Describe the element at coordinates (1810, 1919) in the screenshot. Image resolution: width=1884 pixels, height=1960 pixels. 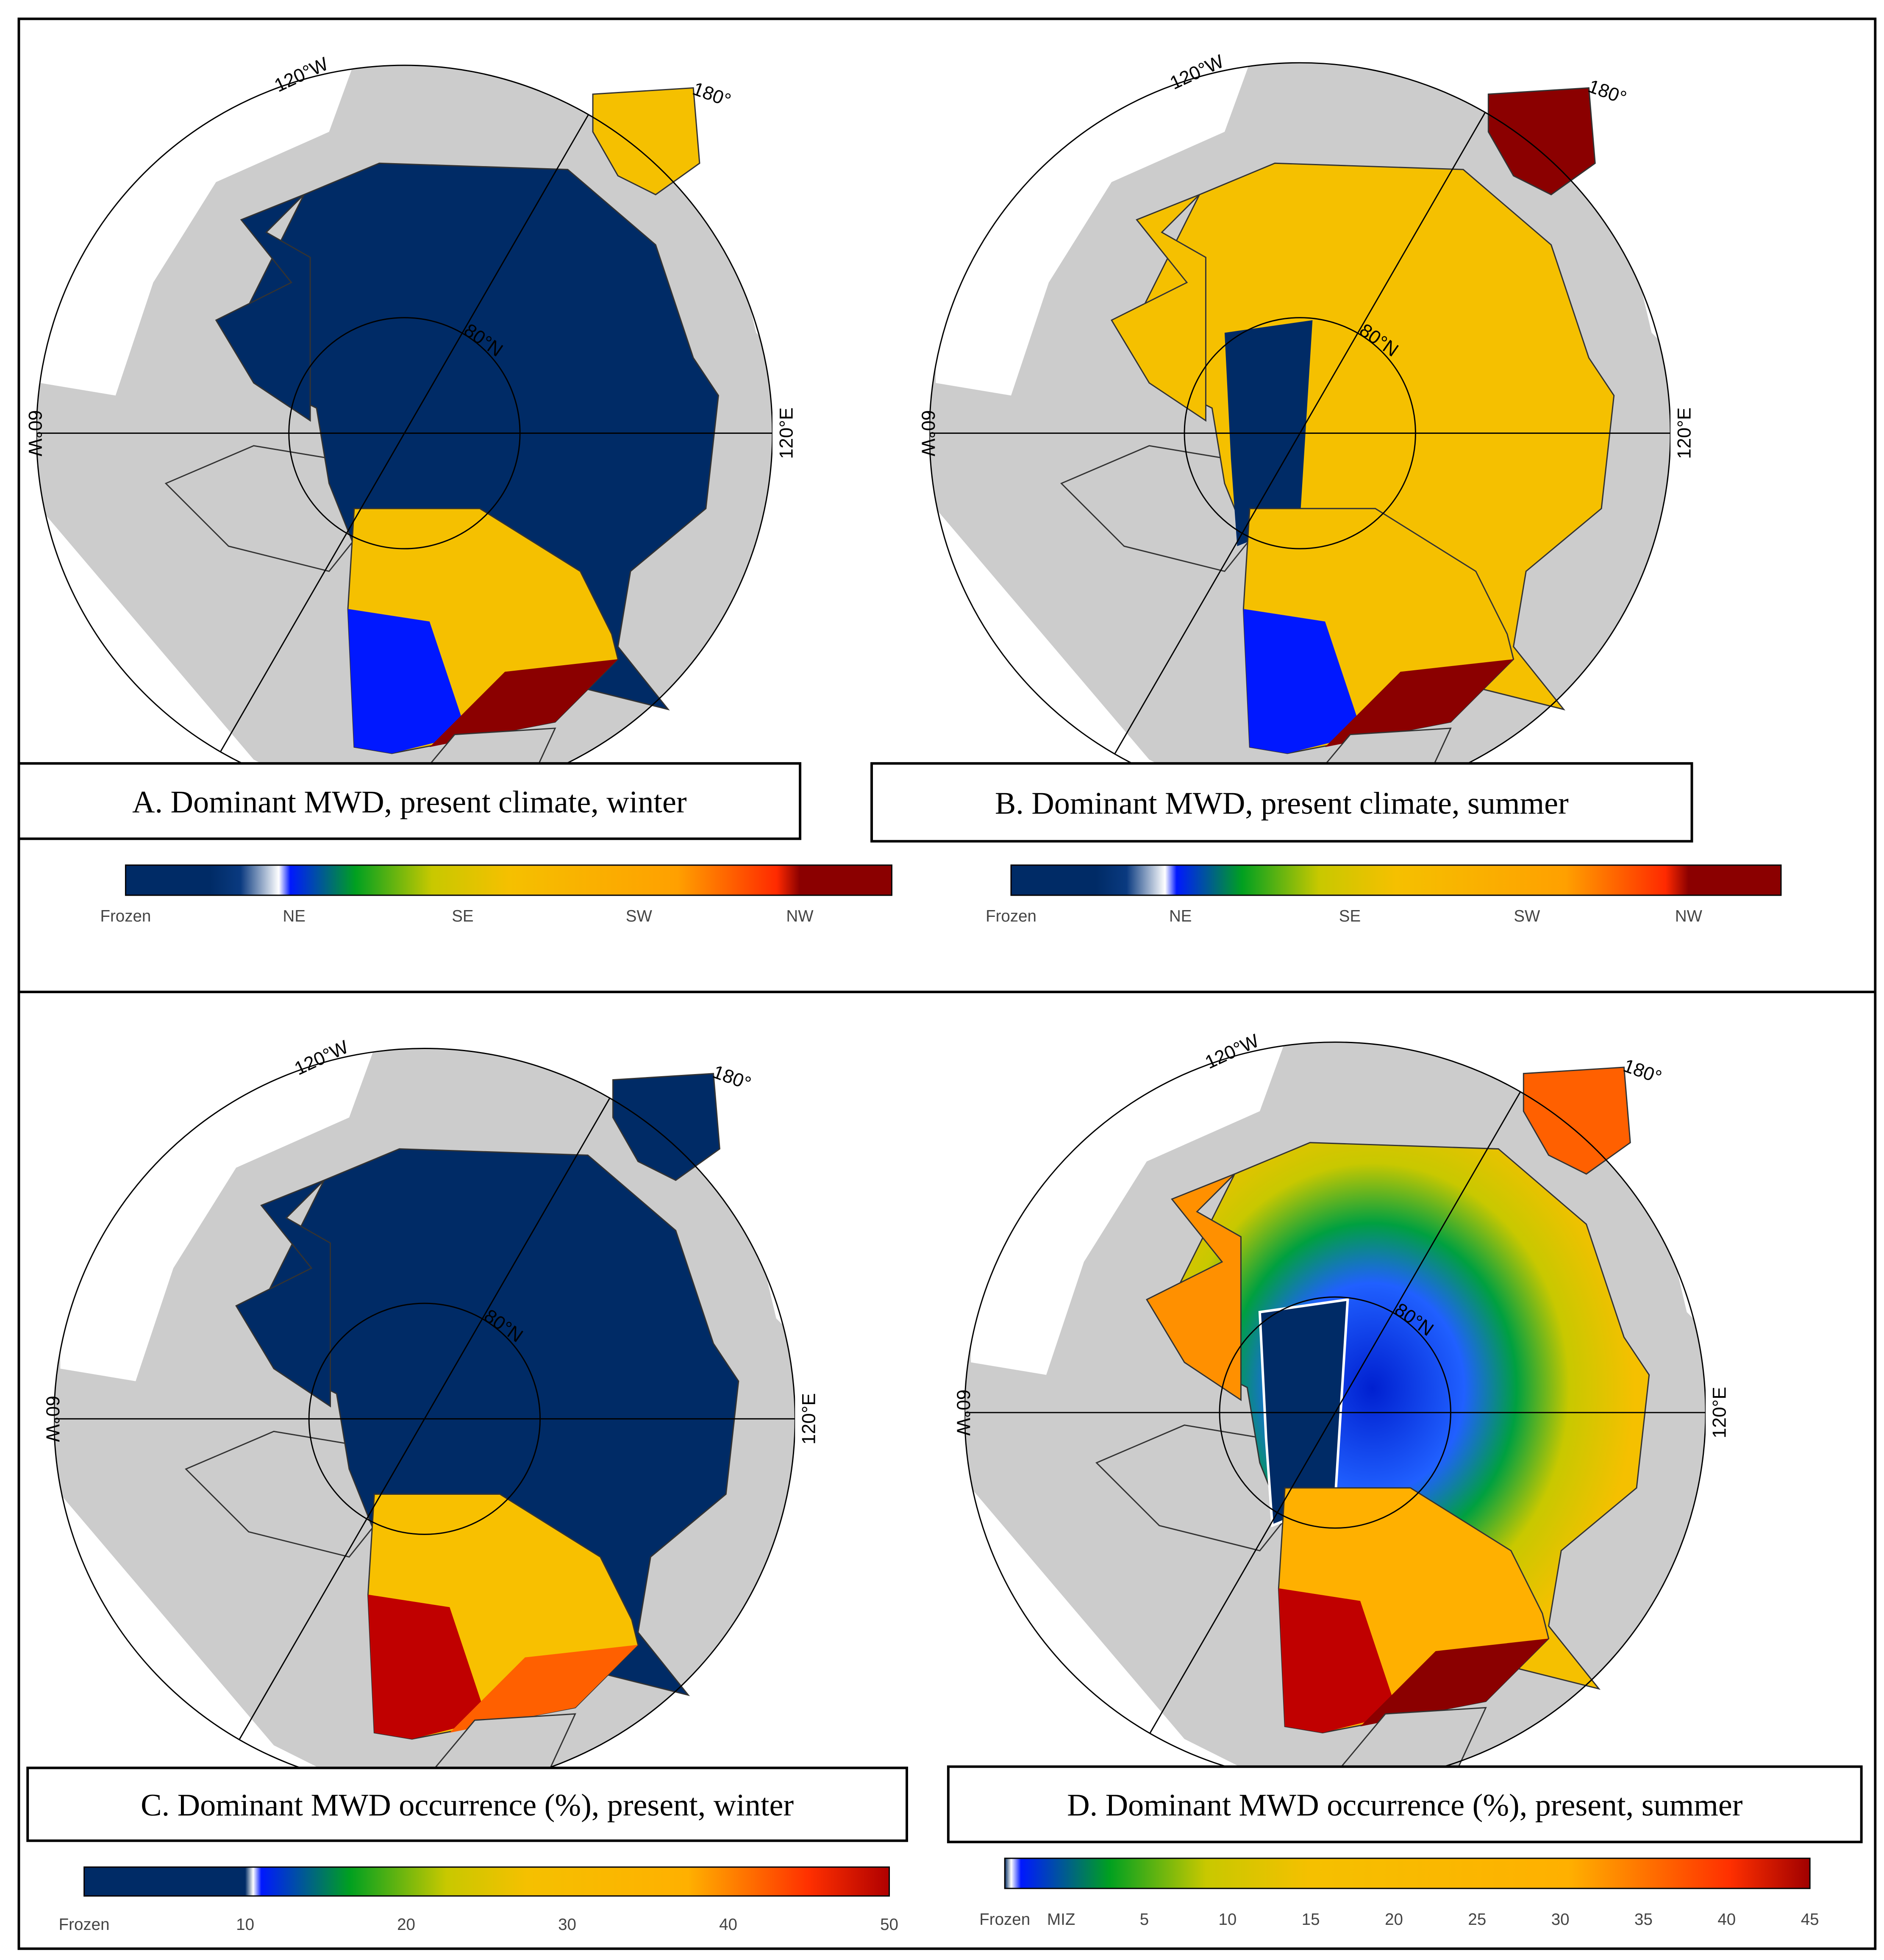
I see `colorbar-tick-label: 45` at that location.